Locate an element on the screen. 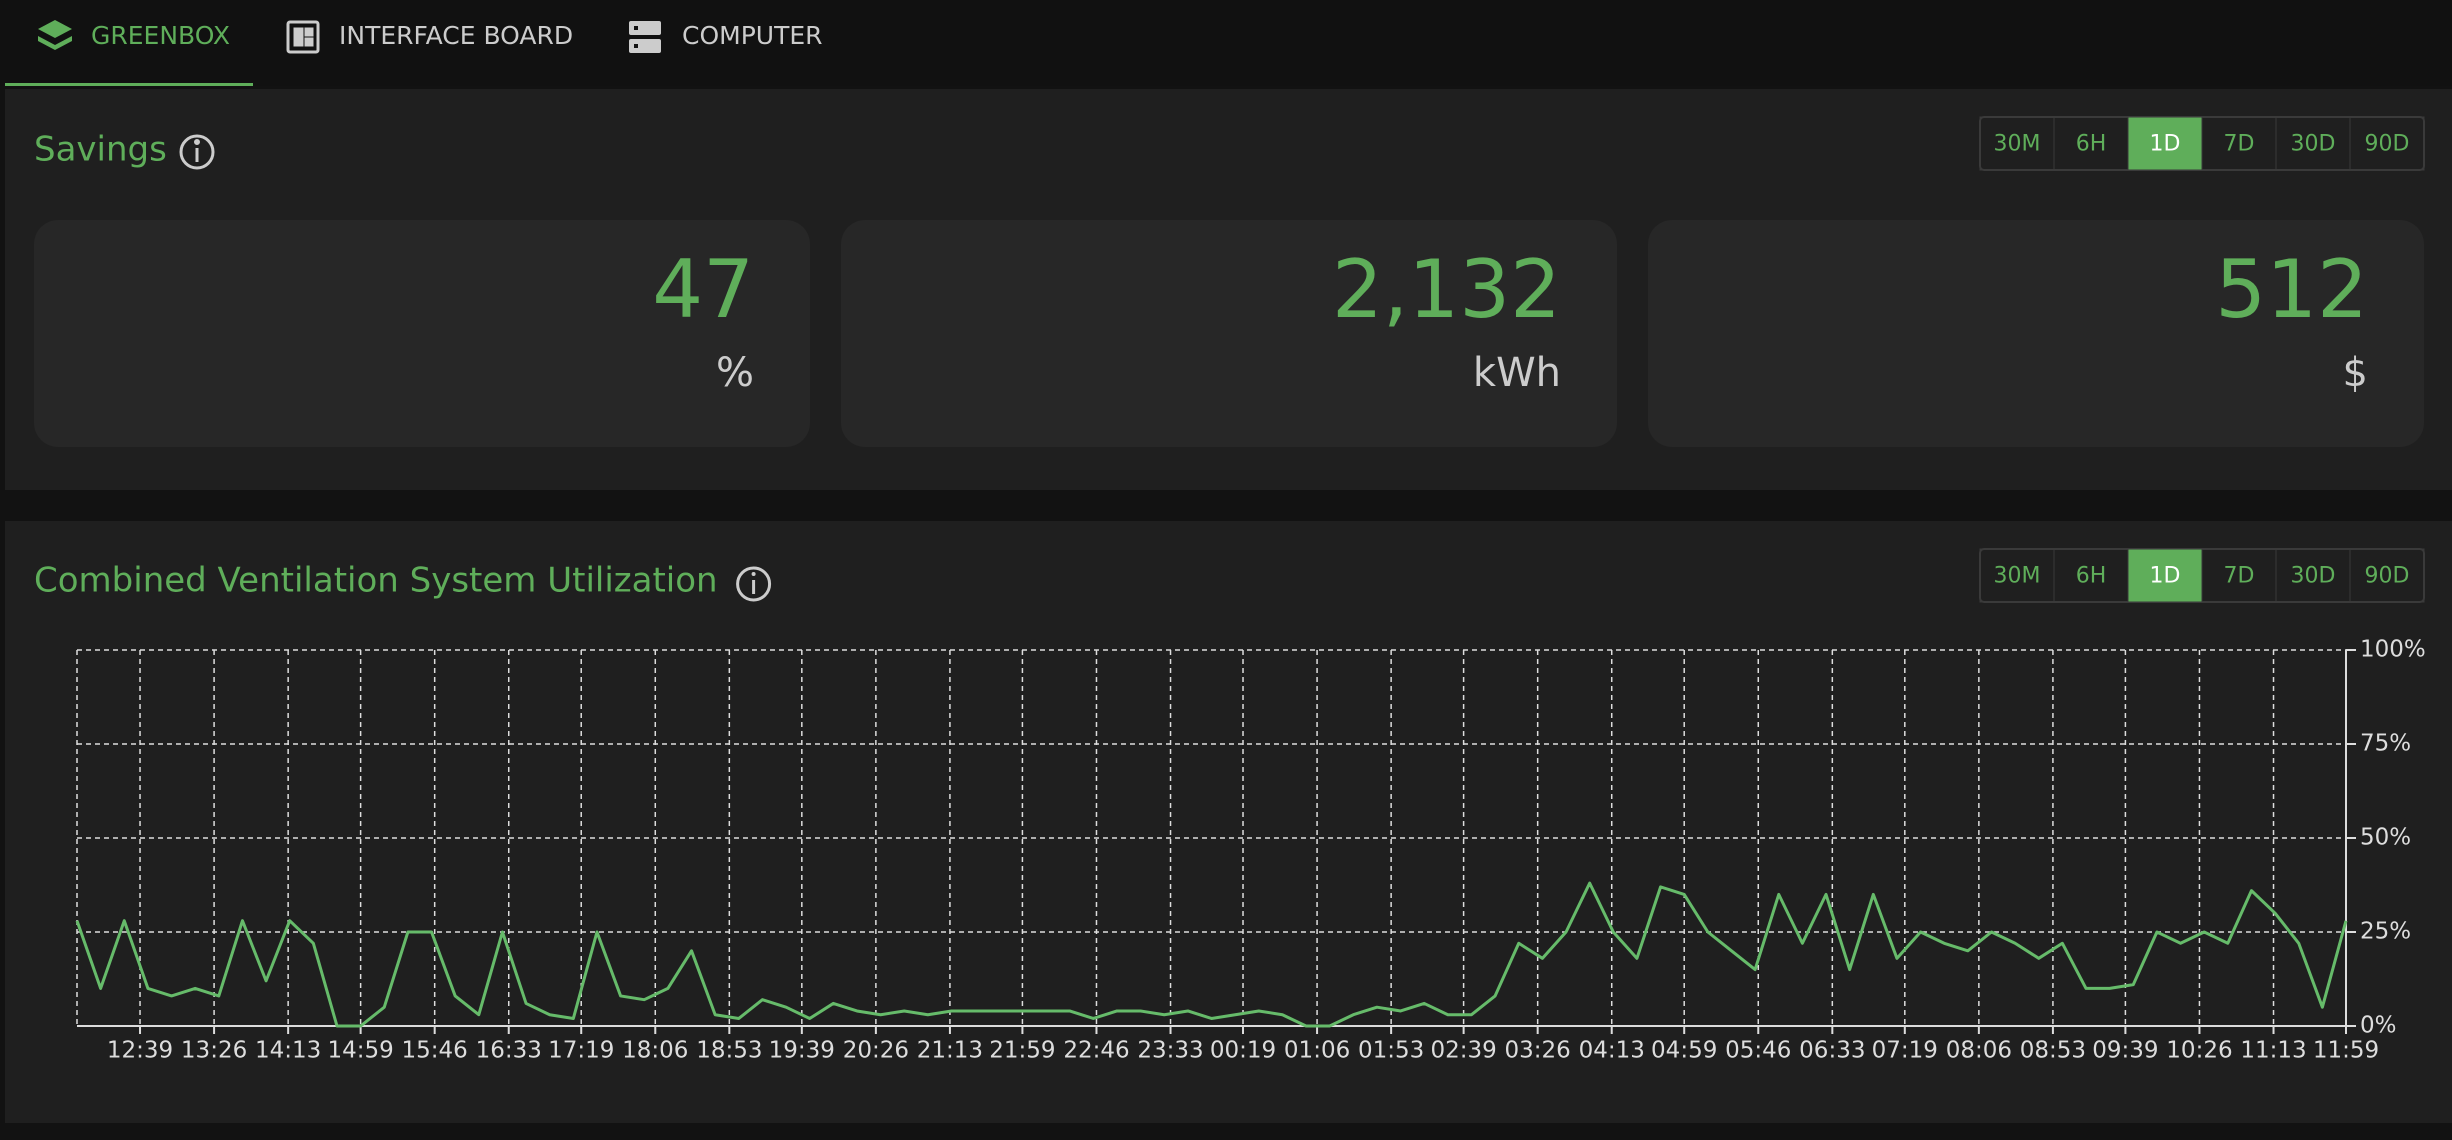  card-unit: $ is located at coordinates (2355, 373).